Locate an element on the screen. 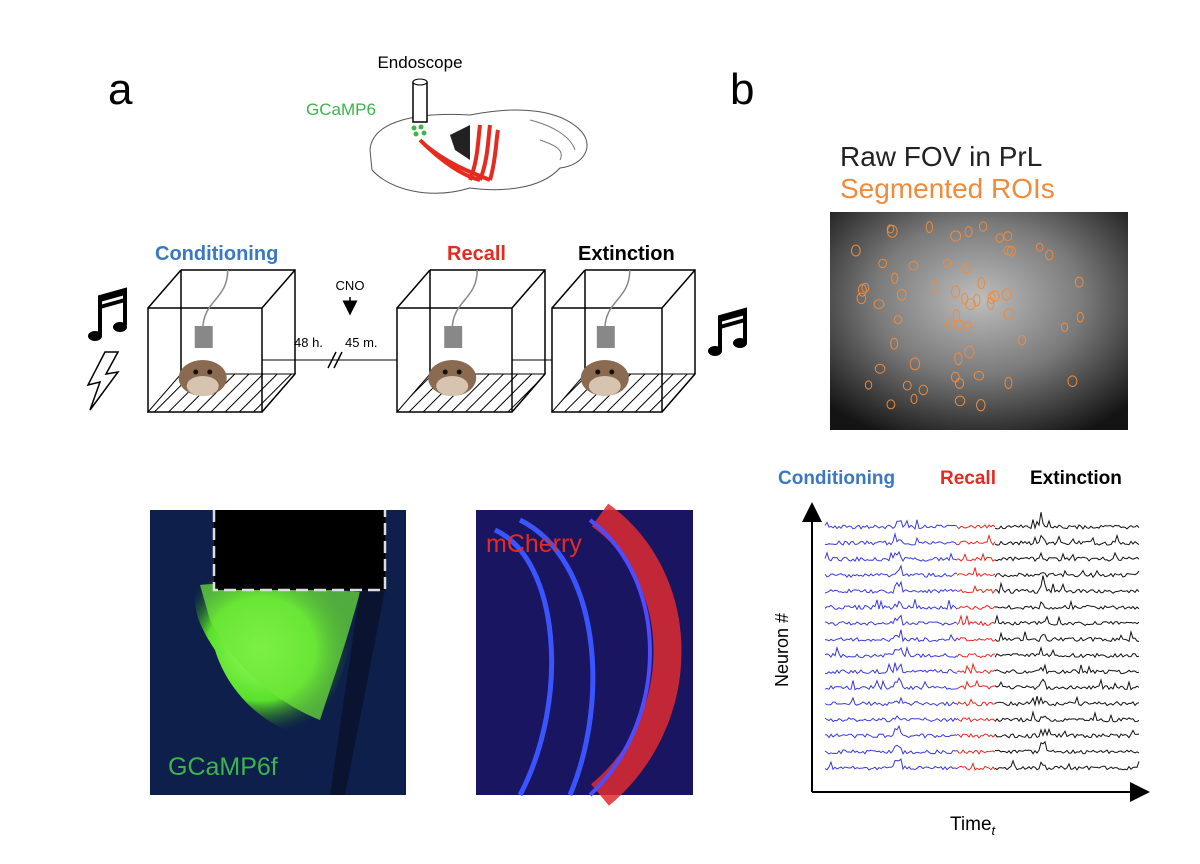 This screenshot has height=864, width=1200. x-axis-text: Time is located at coordinates (971, 824).